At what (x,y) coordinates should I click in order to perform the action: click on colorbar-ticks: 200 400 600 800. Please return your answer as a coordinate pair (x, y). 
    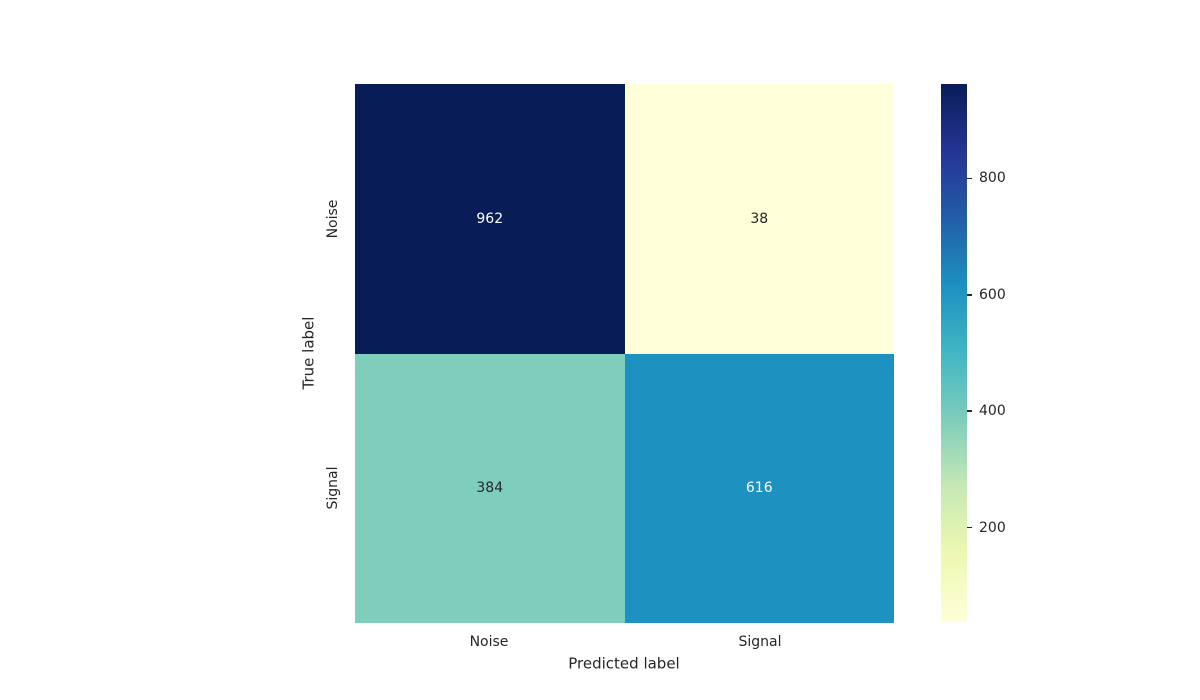
    Looking at the image, I should click on (1002, 353).